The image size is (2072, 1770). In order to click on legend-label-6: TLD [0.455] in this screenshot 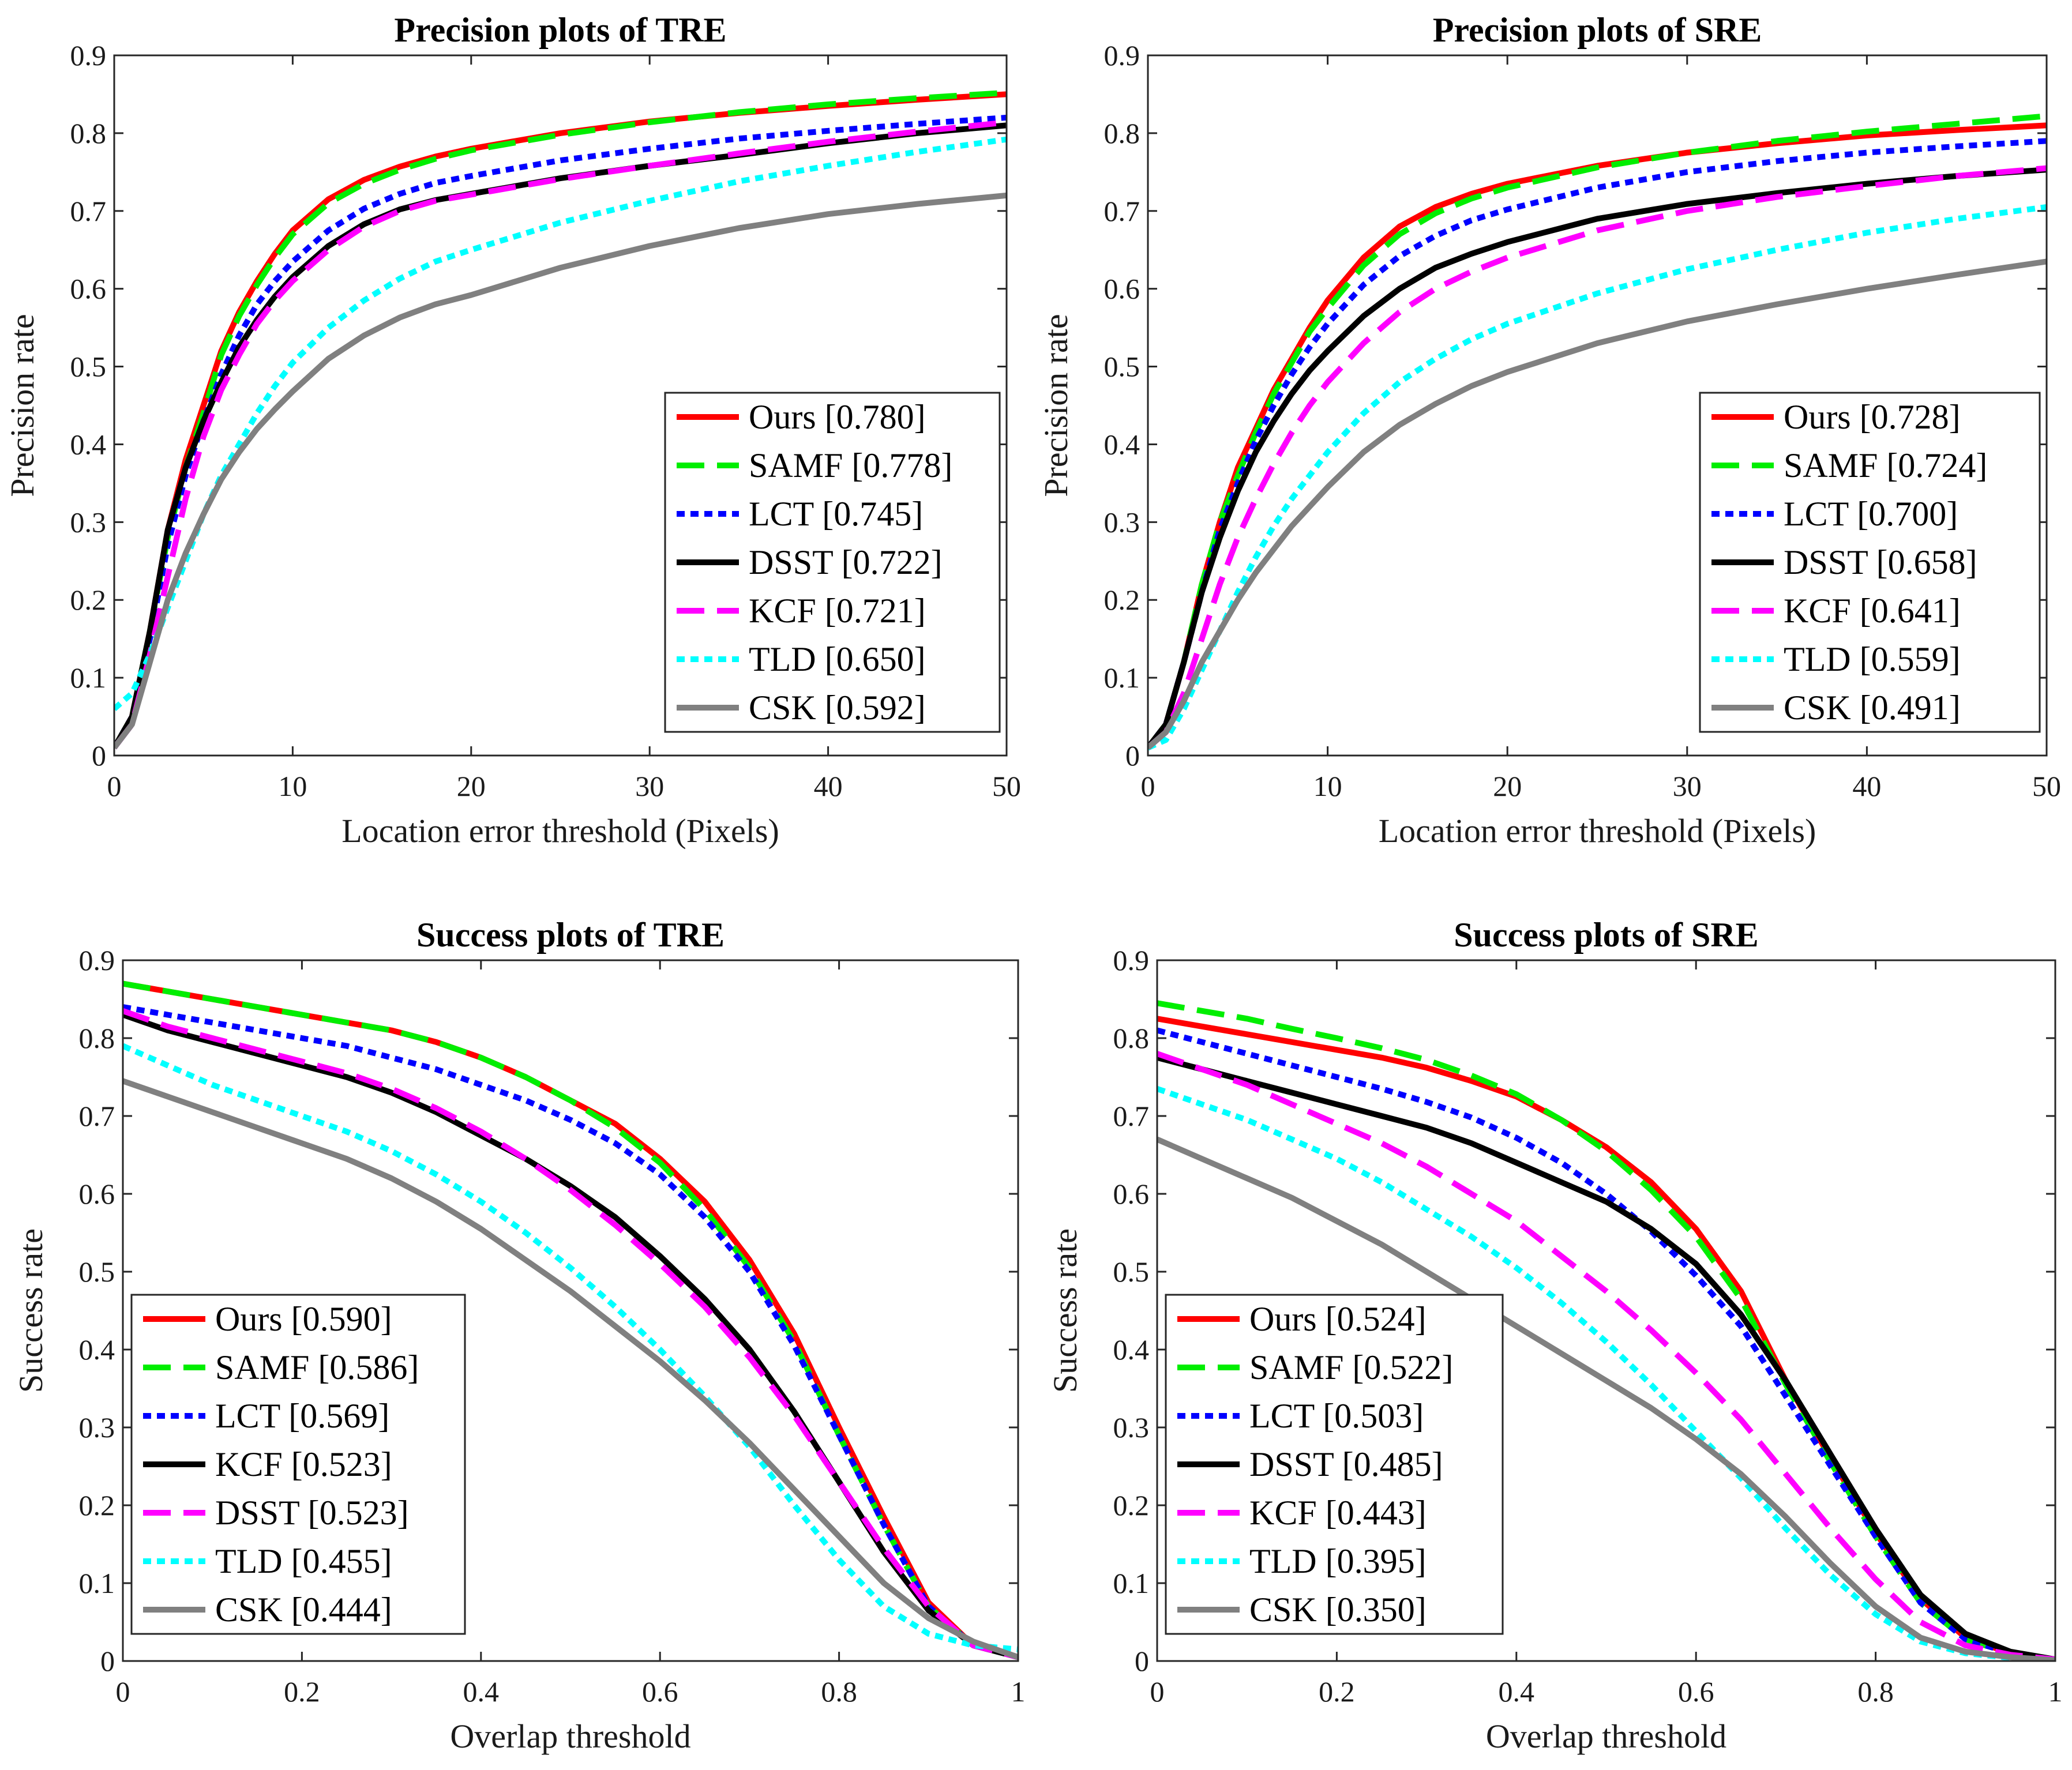, I will do `click(303, 1561)`.